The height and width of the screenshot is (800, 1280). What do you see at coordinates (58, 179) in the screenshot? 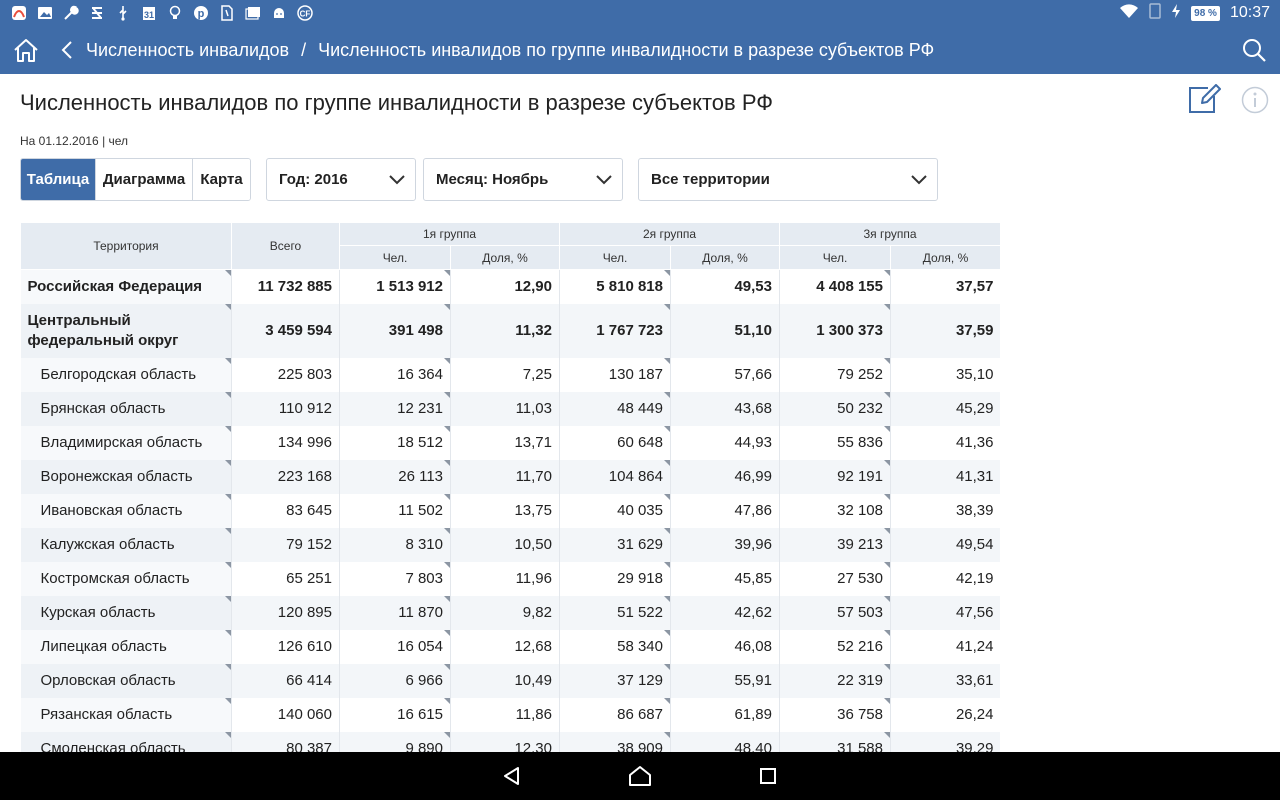
I see `tab-table: Таблица` at bounding box center [58, 179].